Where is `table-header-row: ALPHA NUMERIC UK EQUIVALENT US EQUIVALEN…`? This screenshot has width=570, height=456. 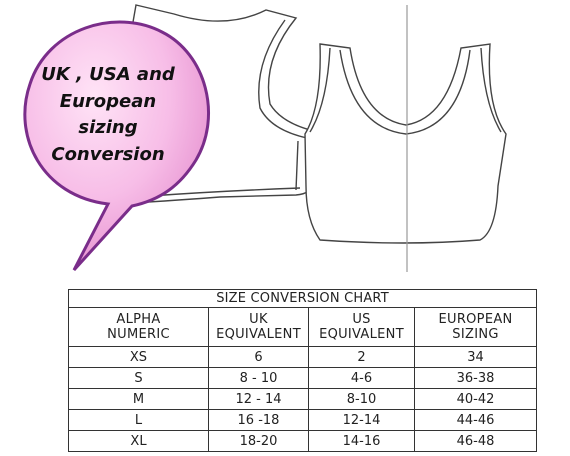
table-header-row: ALPHA NUMERIC UK EQUIVALENT US EQUIVALEN… is located at coordinates (303, 327).